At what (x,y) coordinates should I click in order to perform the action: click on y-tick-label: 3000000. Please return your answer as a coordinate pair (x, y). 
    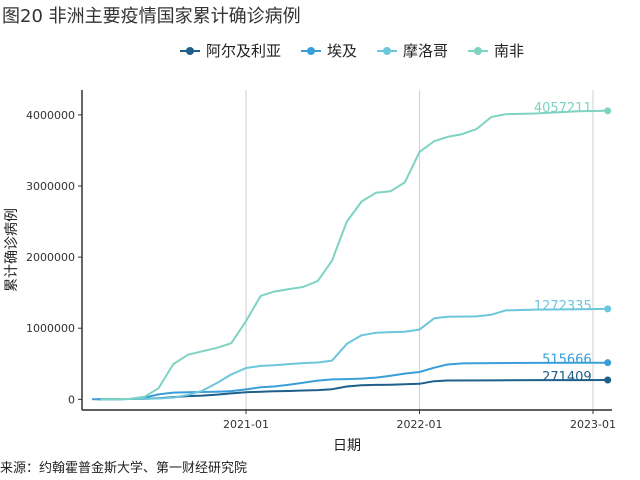
    Looking at the image, I should click on (50, 186).